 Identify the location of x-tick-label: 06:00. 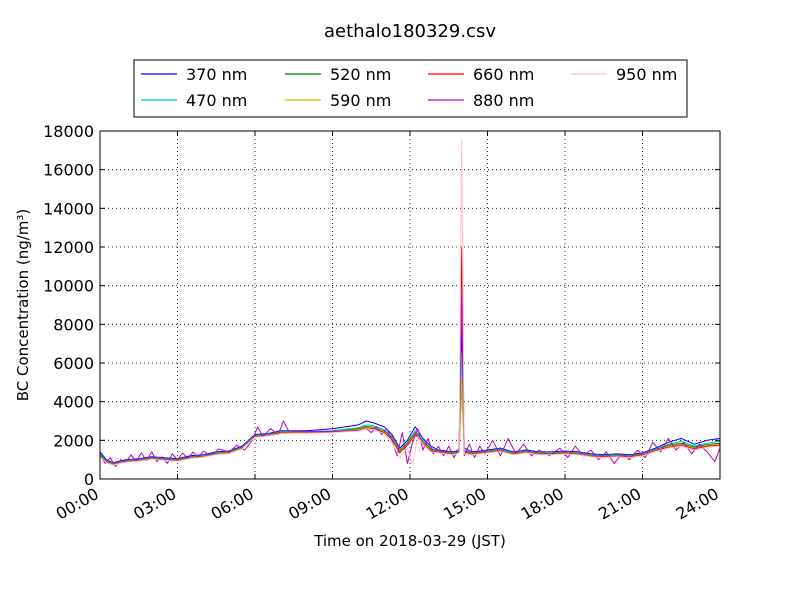
(232, 504).